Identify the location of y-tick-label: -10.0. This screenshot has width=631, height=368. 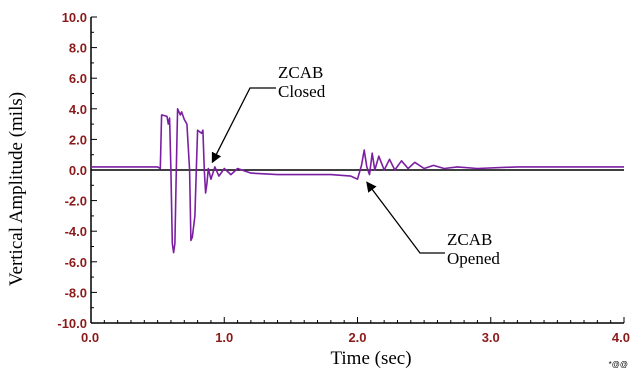
(72, 323).